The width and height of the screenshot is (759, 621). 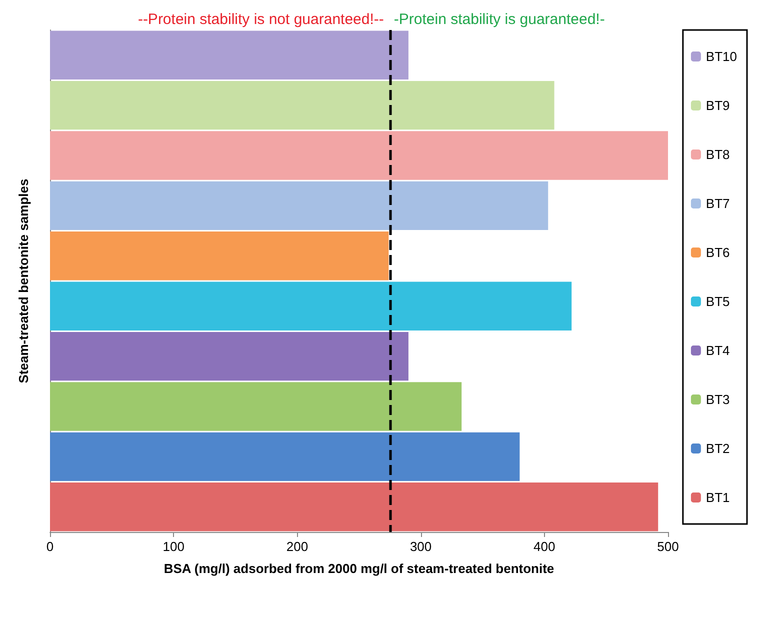 I want to click on legend-label: BT9, so click(x=718, y=105).